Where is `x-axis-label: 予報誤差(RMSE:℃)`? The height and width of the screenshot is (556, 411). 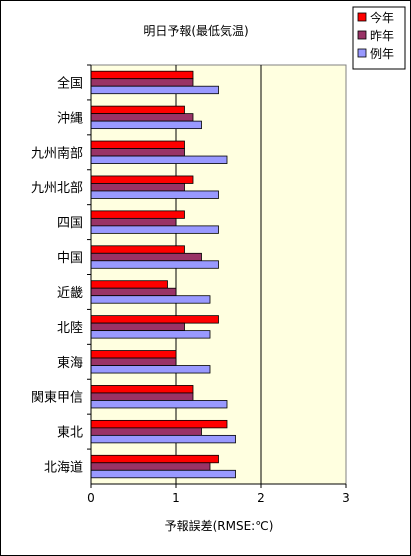 x-axis-label: 予報誤差(RMSE:℃) is located at coordinates (219, 525).